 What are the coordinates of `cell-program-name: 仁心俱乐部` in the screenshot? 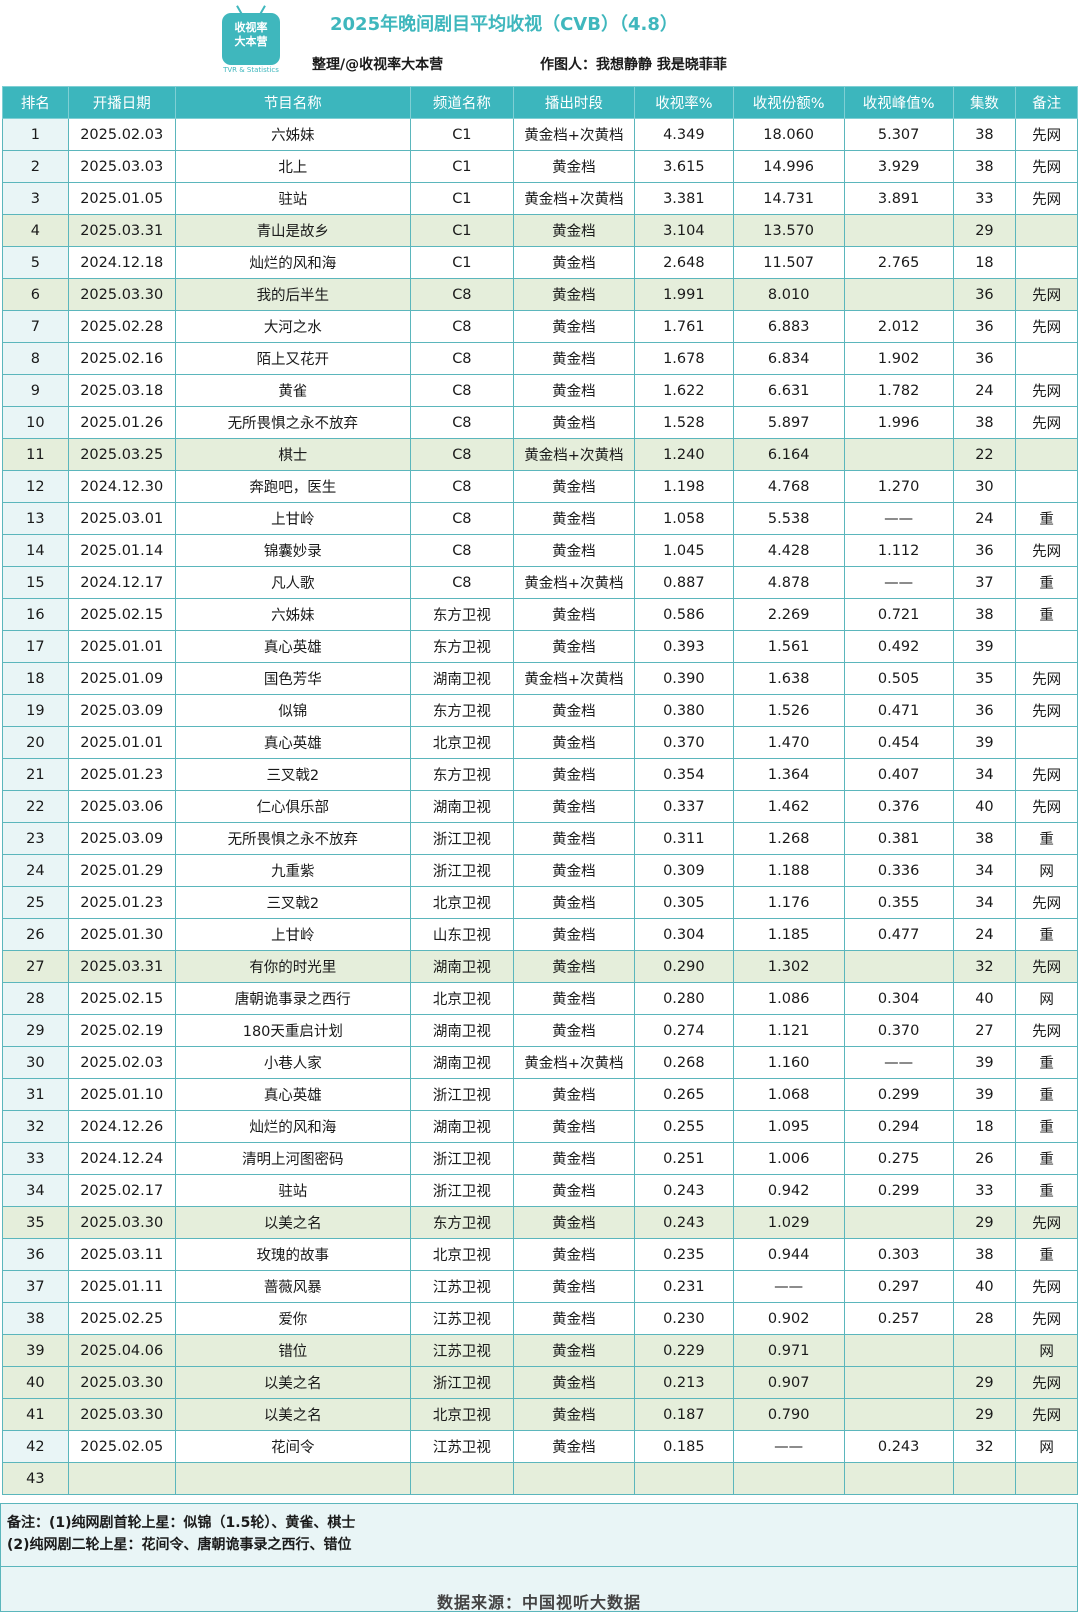 It's located at (292, 806).